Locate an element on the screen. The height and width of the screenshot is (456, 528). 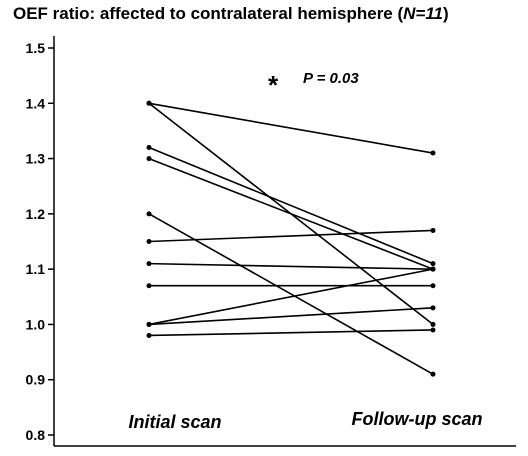
y-tick-label: 1.4 is located at coordinates (36, 103).